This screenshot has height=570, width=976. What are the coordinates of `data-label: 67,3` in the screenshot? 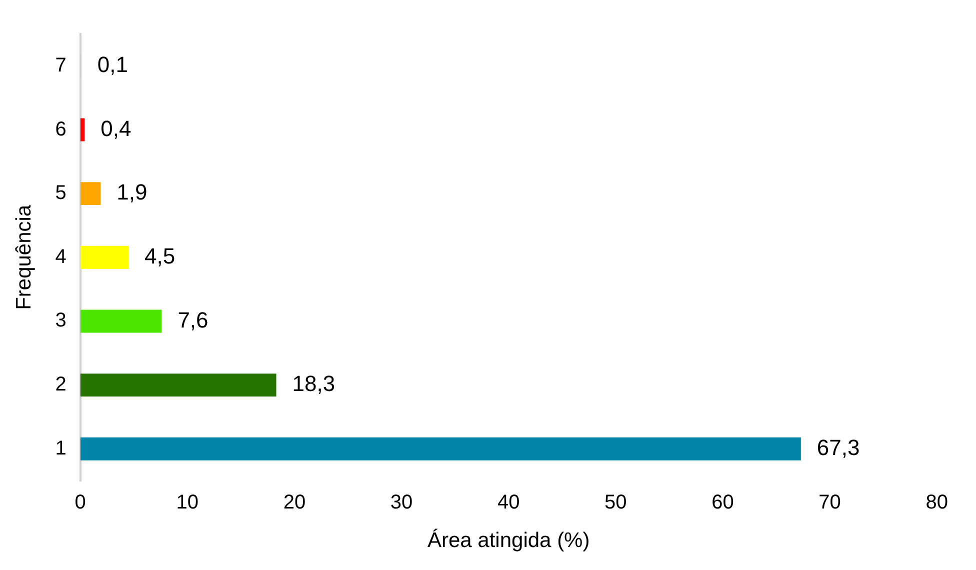 It's located at (838, 447).